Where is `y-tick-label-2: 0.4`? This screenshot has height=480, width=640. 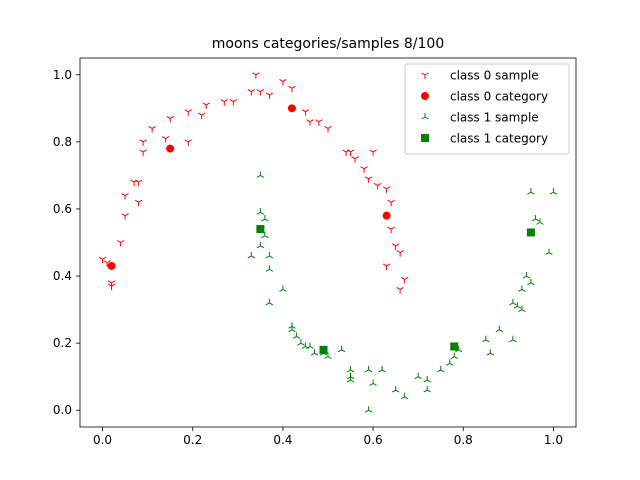
y-tick-label-2: 0.4 is located at coordinates (62, 276).